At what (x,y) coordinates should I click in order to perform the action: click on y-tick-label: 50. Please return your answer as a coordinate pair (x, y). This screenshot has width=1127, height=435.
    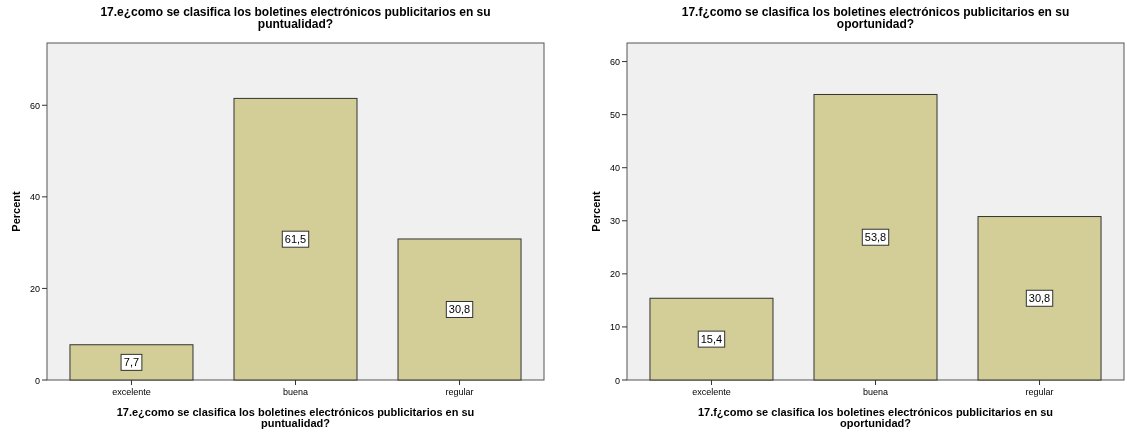
    Looking at the image, I should click on (614, 115).